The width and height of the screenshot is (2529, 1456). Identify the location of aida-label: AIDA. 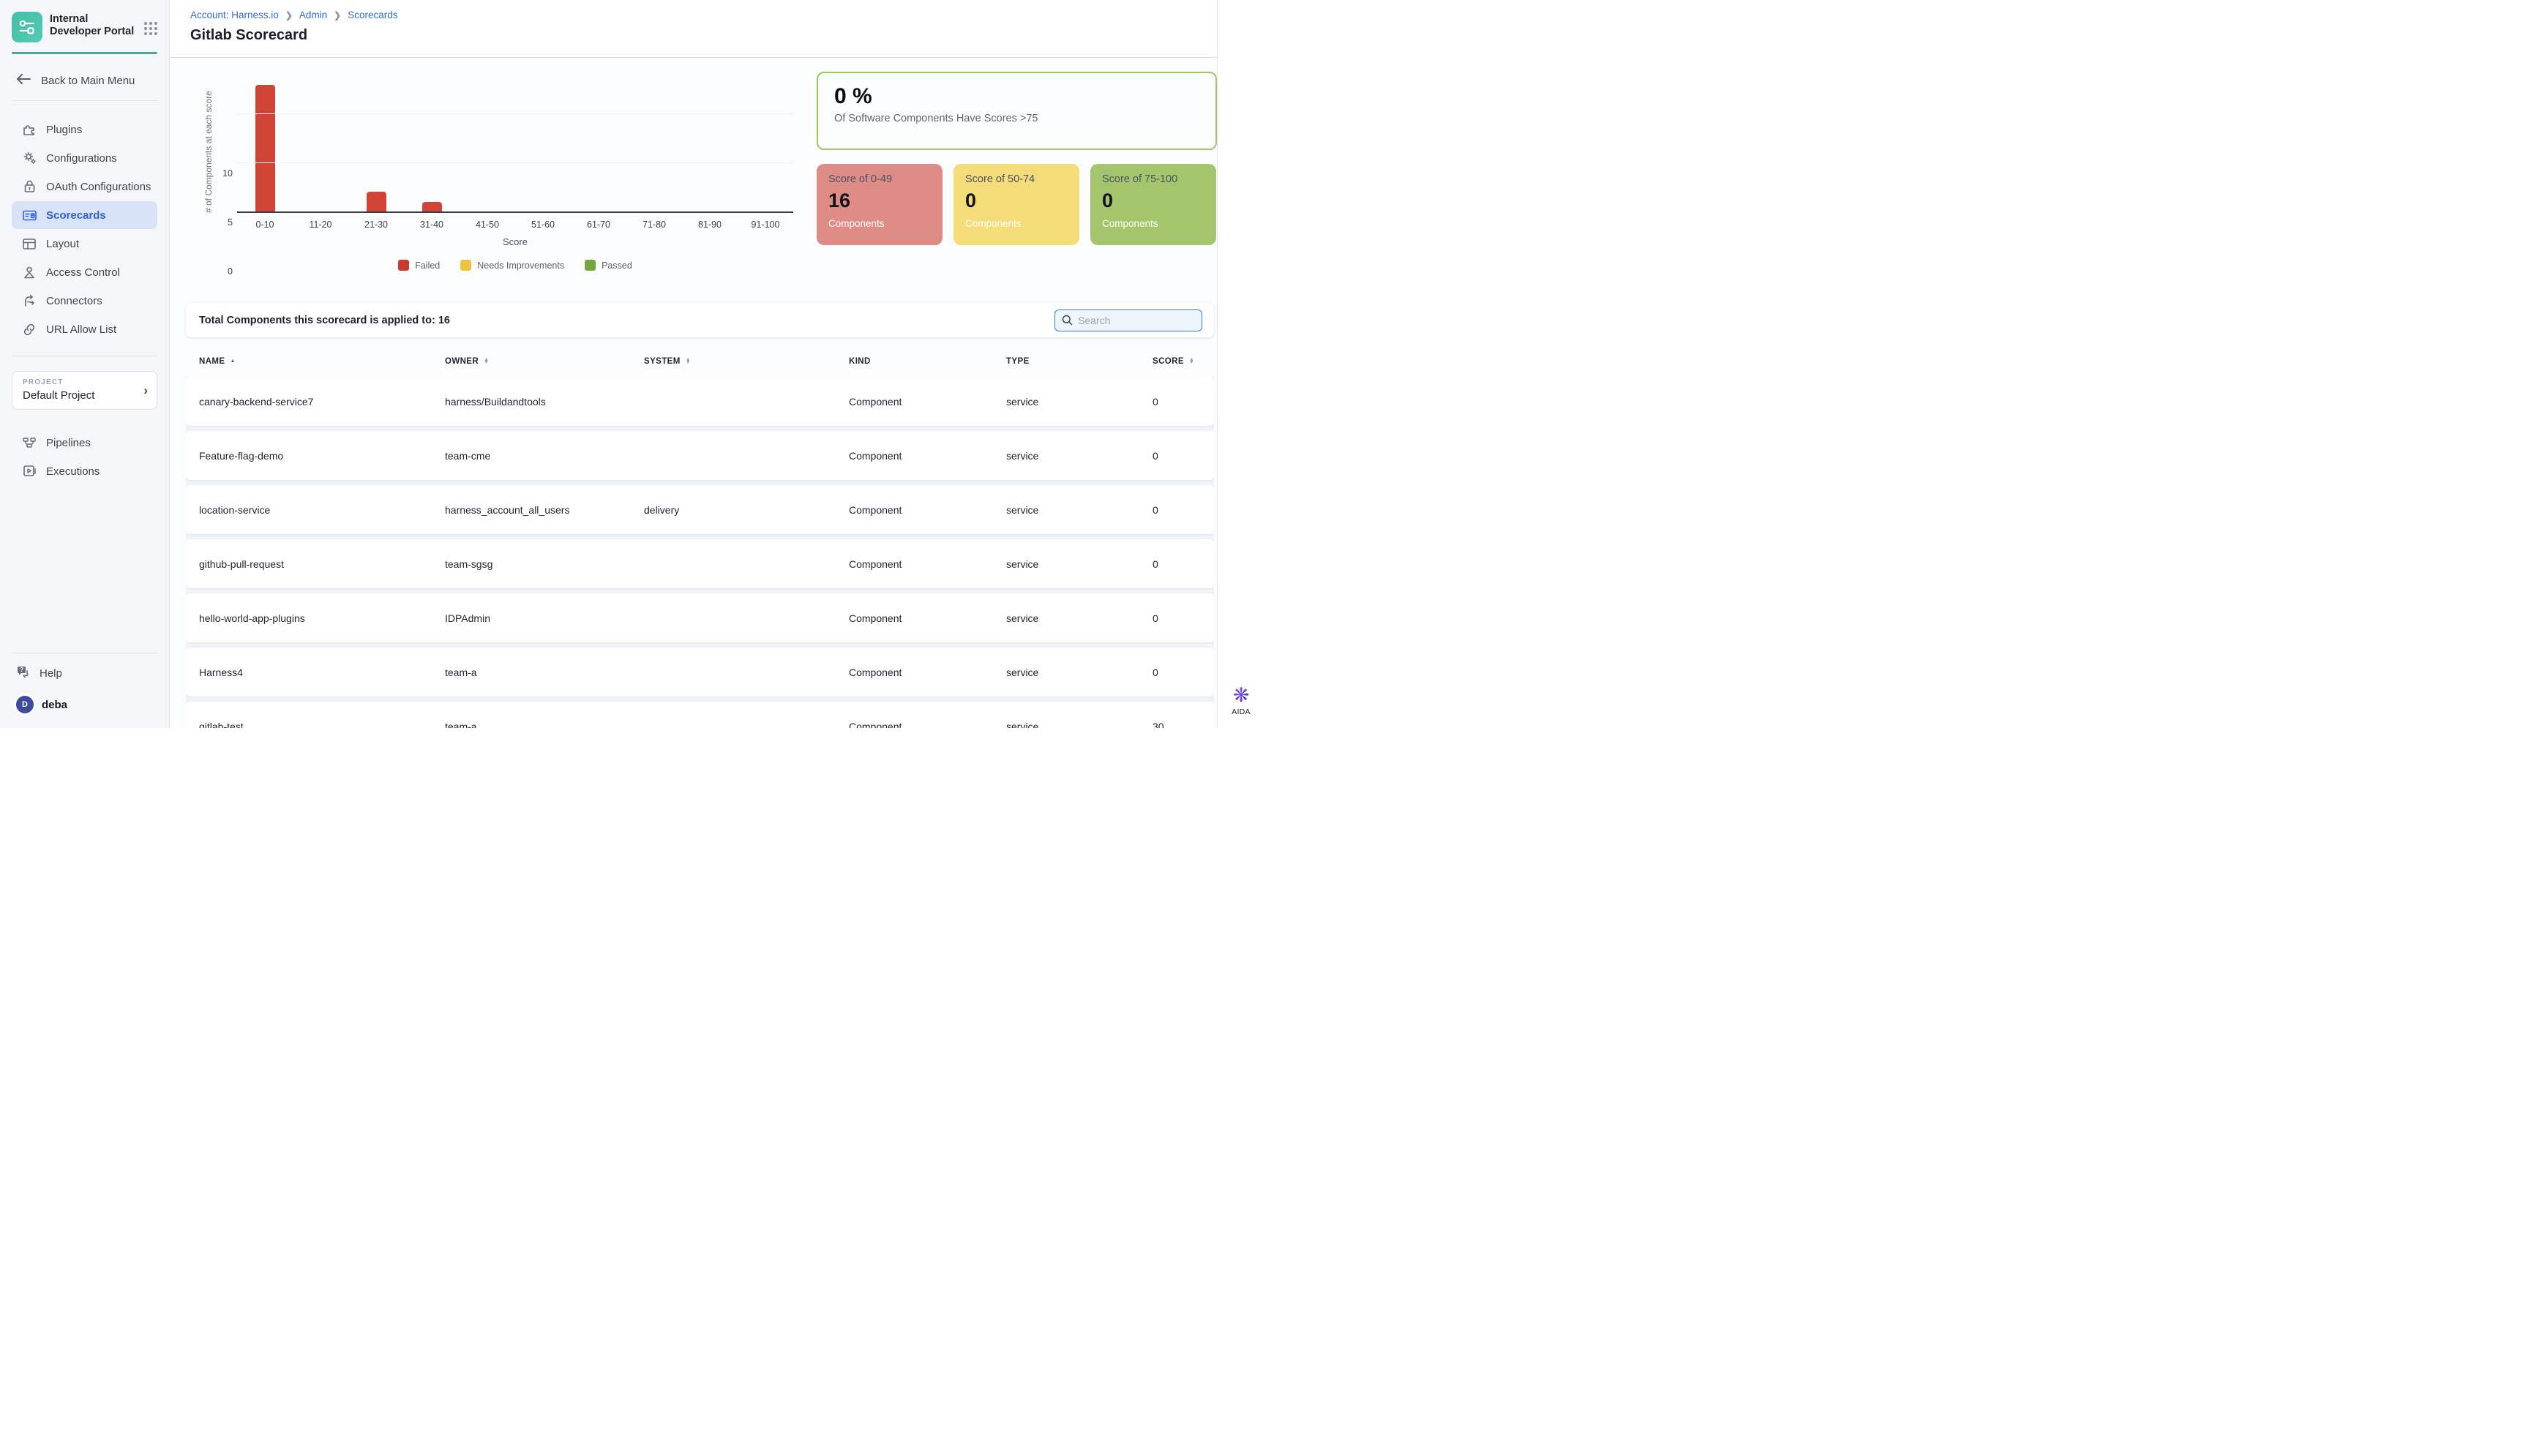
(1241, 712).